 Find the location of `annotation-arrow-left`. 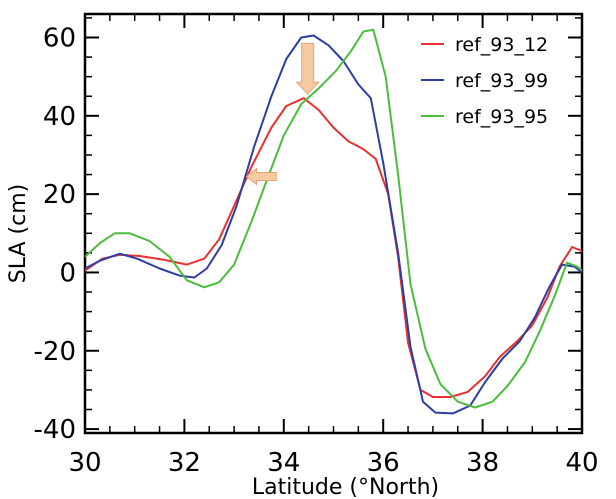

annotation-arrow-left is located at coordinates (261, 176).